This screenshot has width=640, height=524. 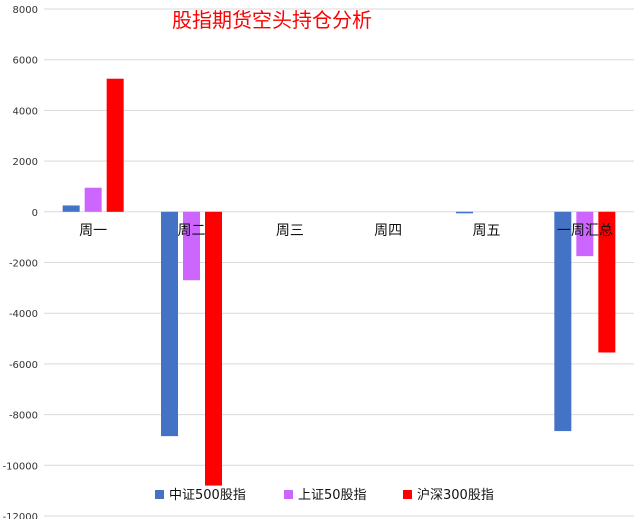 I want to click on y-tick-label: -4000, so click(x=23, y=314).